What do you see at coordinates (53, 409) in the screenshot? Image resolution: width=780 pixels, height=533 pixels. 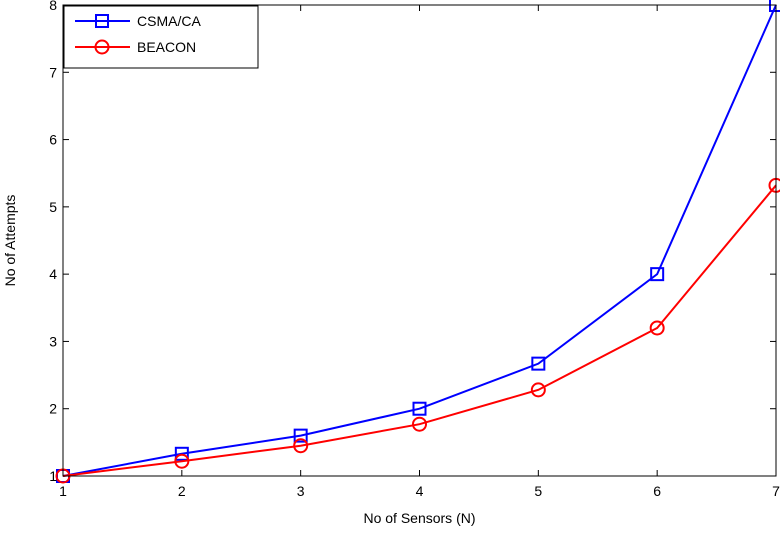 I see `y-tick-label: 2` at bounding box center [53, 409].